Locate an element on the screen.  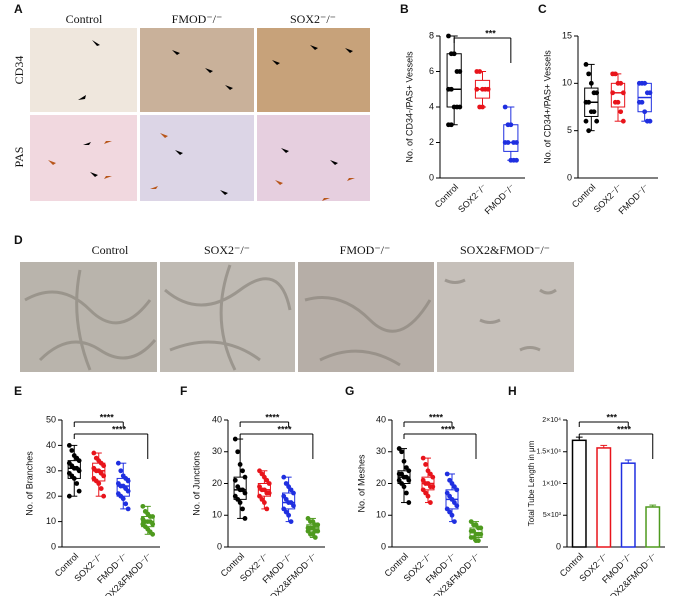
panel-letter: G is located at coordinates (349, 391).